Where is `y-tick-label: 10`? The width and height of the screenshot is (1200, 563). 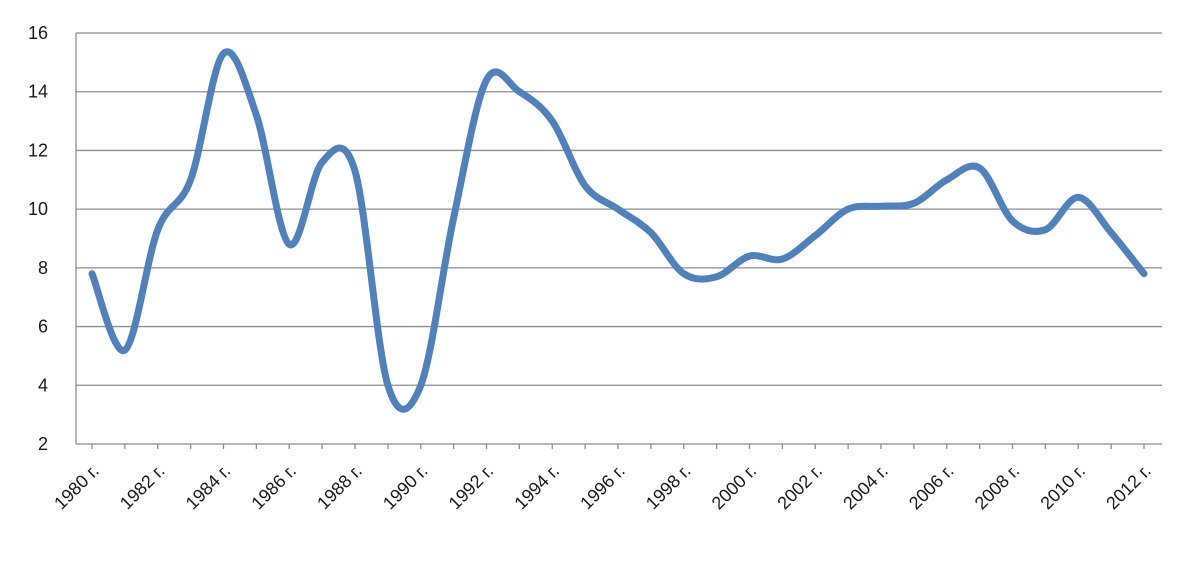 y-tick-label: 10 is located at coordinates (38, 209).